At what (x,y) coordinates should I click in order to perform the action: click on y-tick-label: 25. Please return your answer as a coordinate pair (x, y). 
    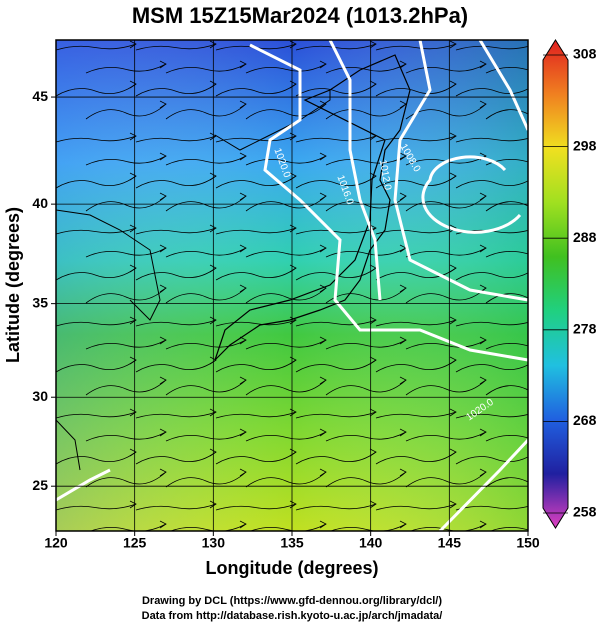
    Looking at the image, I should click on (40, 485).